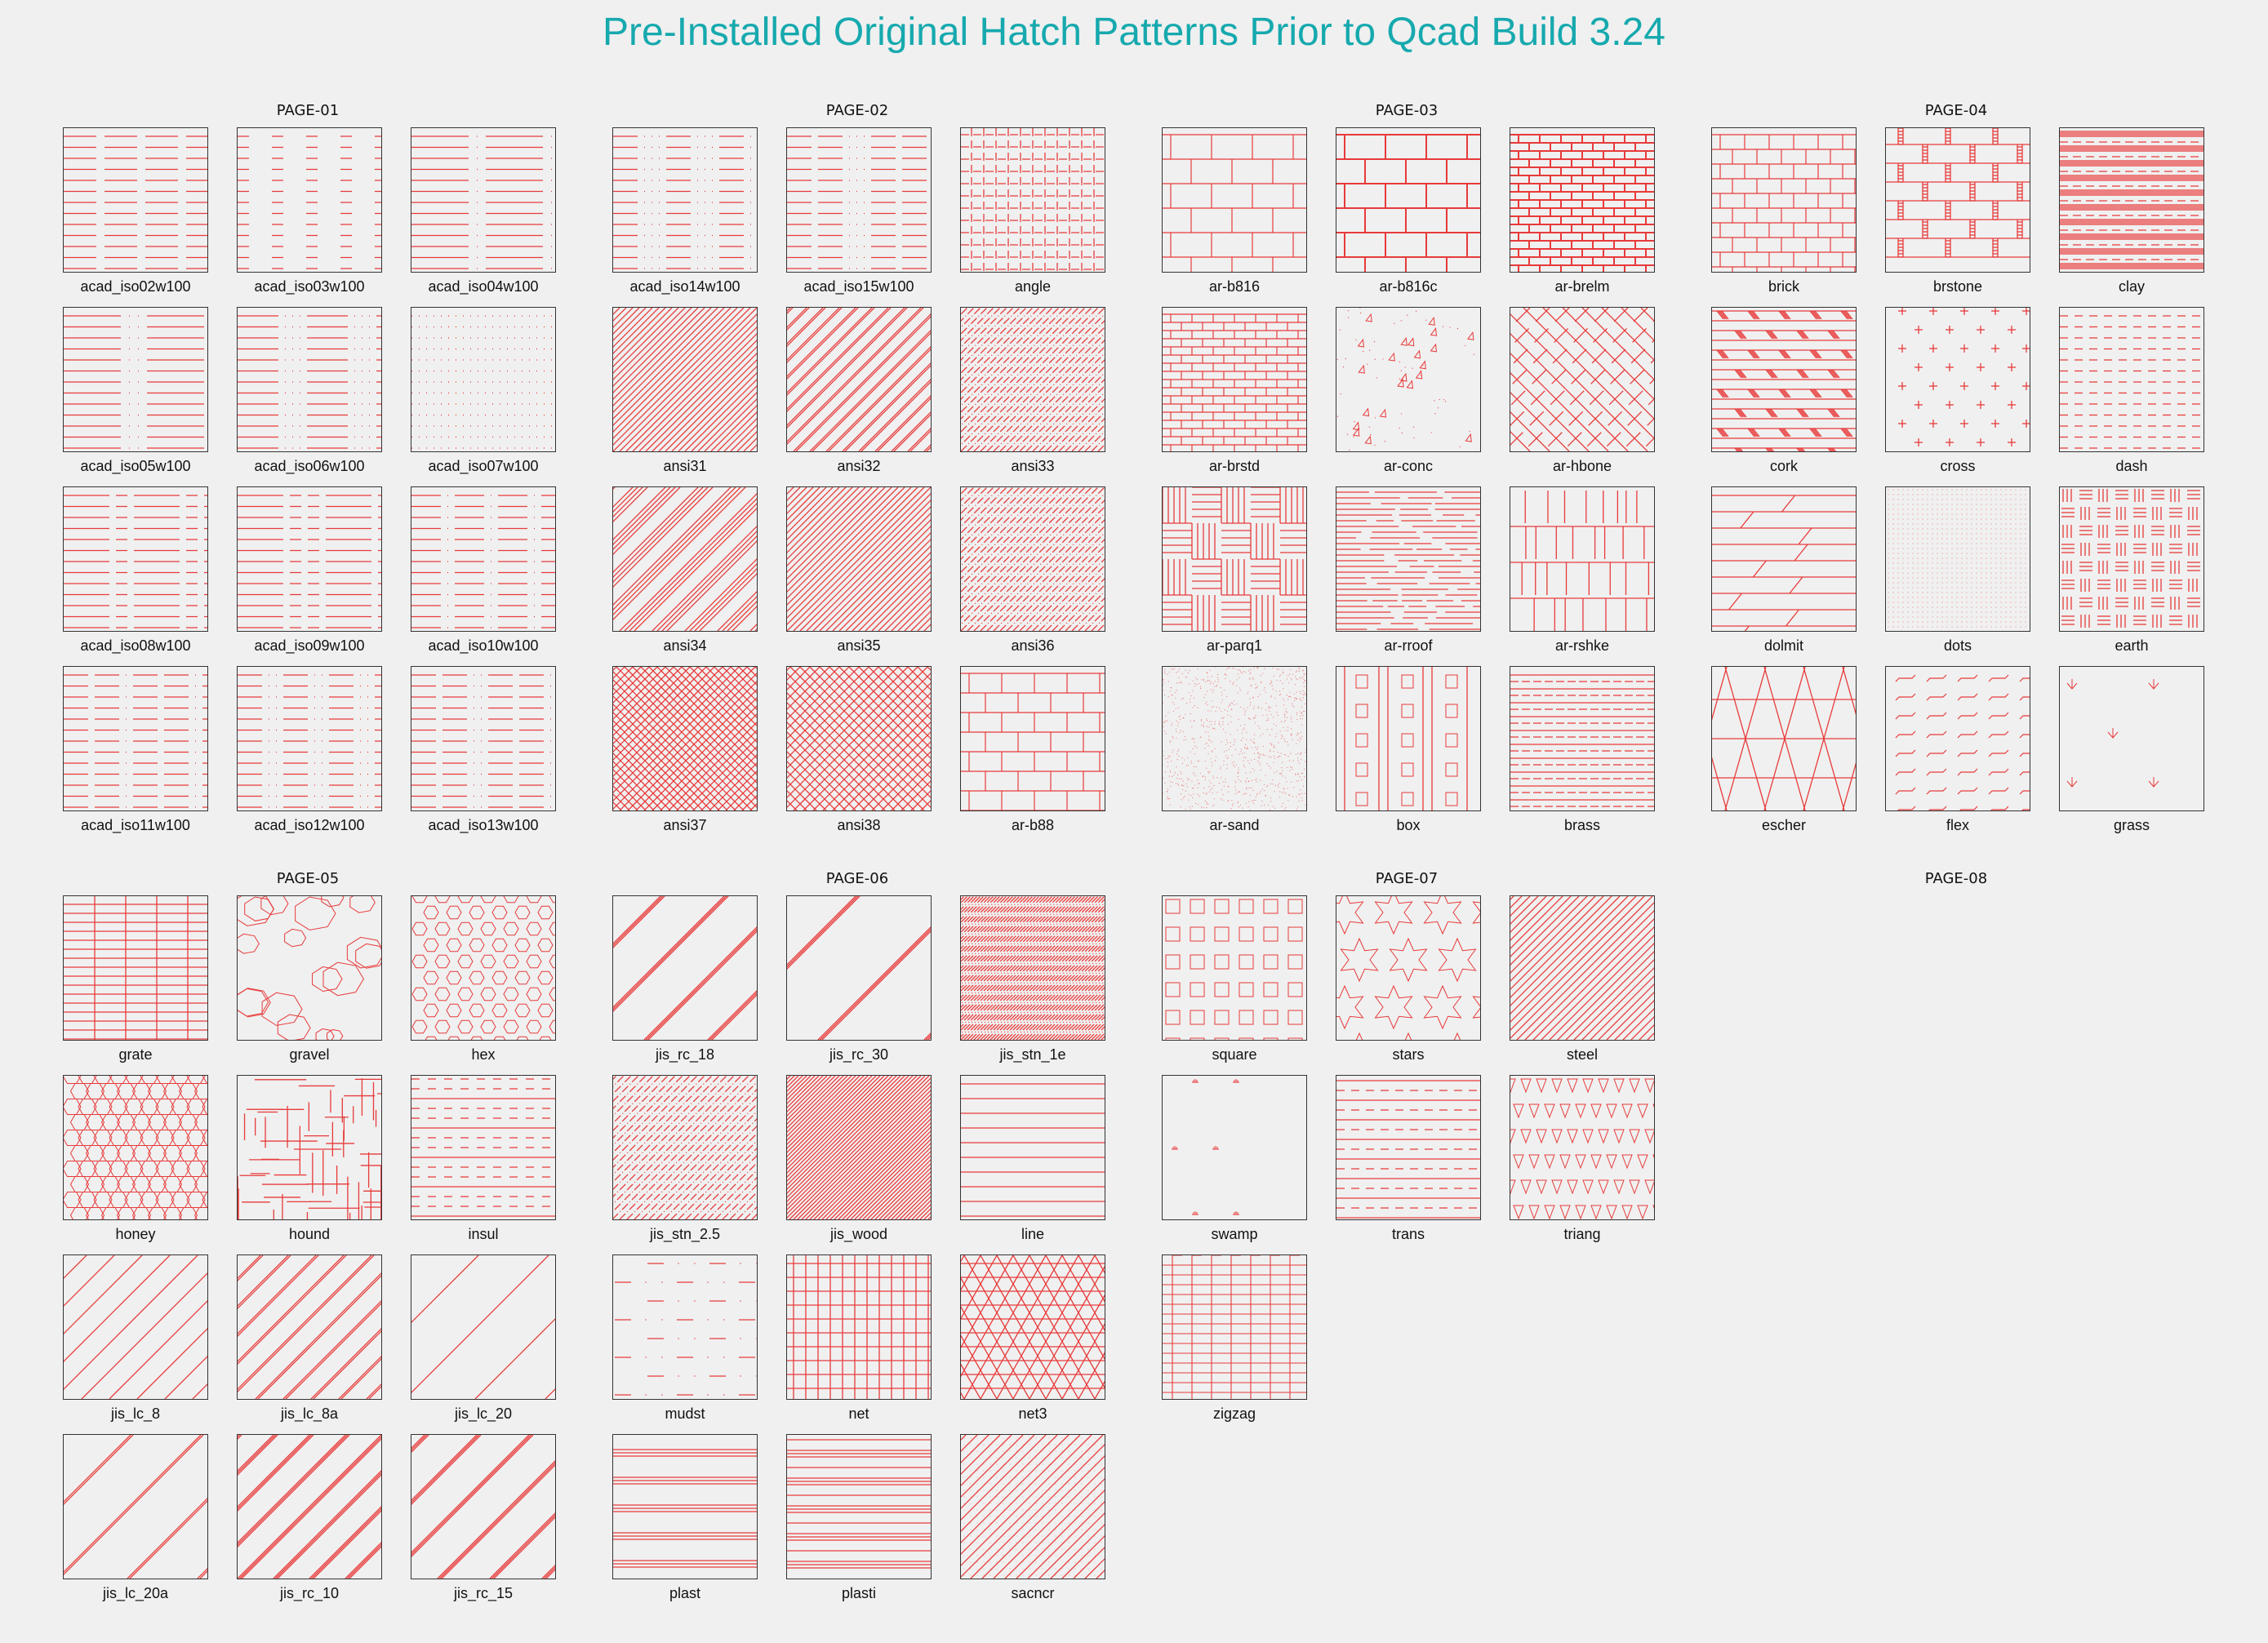 Image resolution: width=2268 pixels, height=1643 pixels. What do you see at coordinates (1958, 466) in the screenshot?
I see `hatch-pattern-name: cross` at bounding box center [1958, 466].